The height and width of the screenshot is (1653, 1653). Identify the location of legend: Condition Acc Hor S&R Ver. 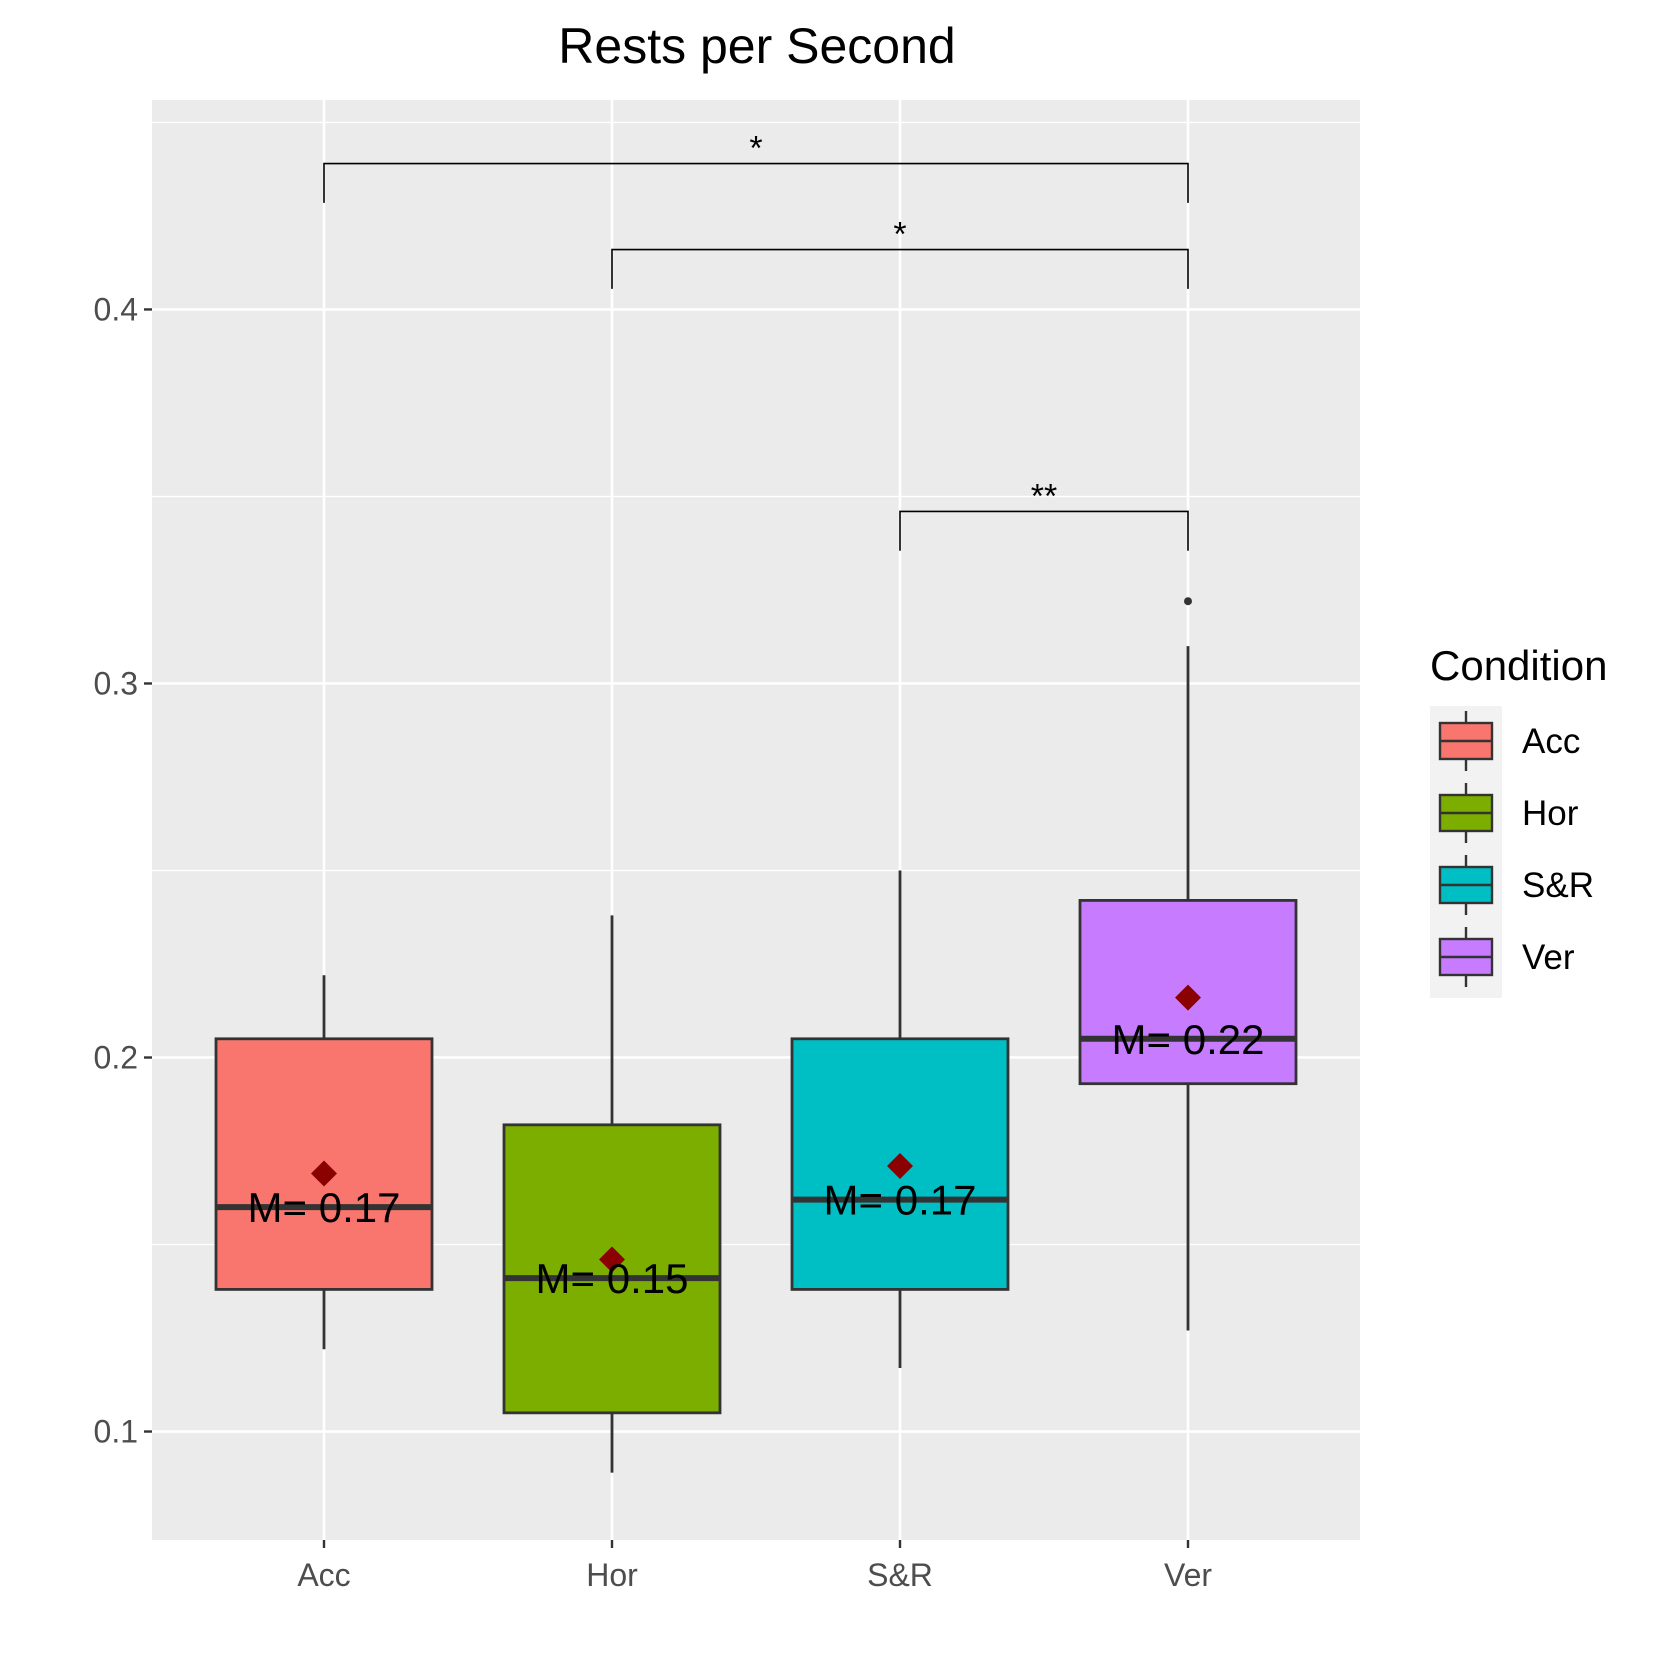
(1518, 820).